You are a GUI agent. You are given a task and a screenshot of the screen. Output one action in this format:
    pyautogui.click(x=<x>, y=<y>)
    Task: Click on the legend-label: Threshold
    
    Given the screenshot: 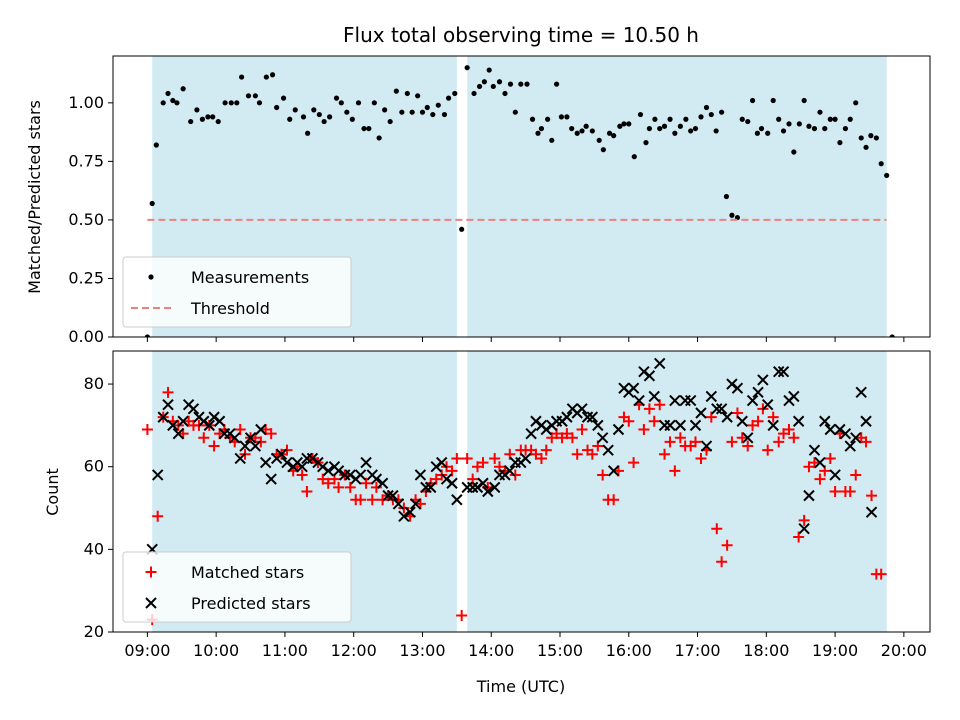 What is the action you would take?
    pyautogui.click(x=230, y=308)
    